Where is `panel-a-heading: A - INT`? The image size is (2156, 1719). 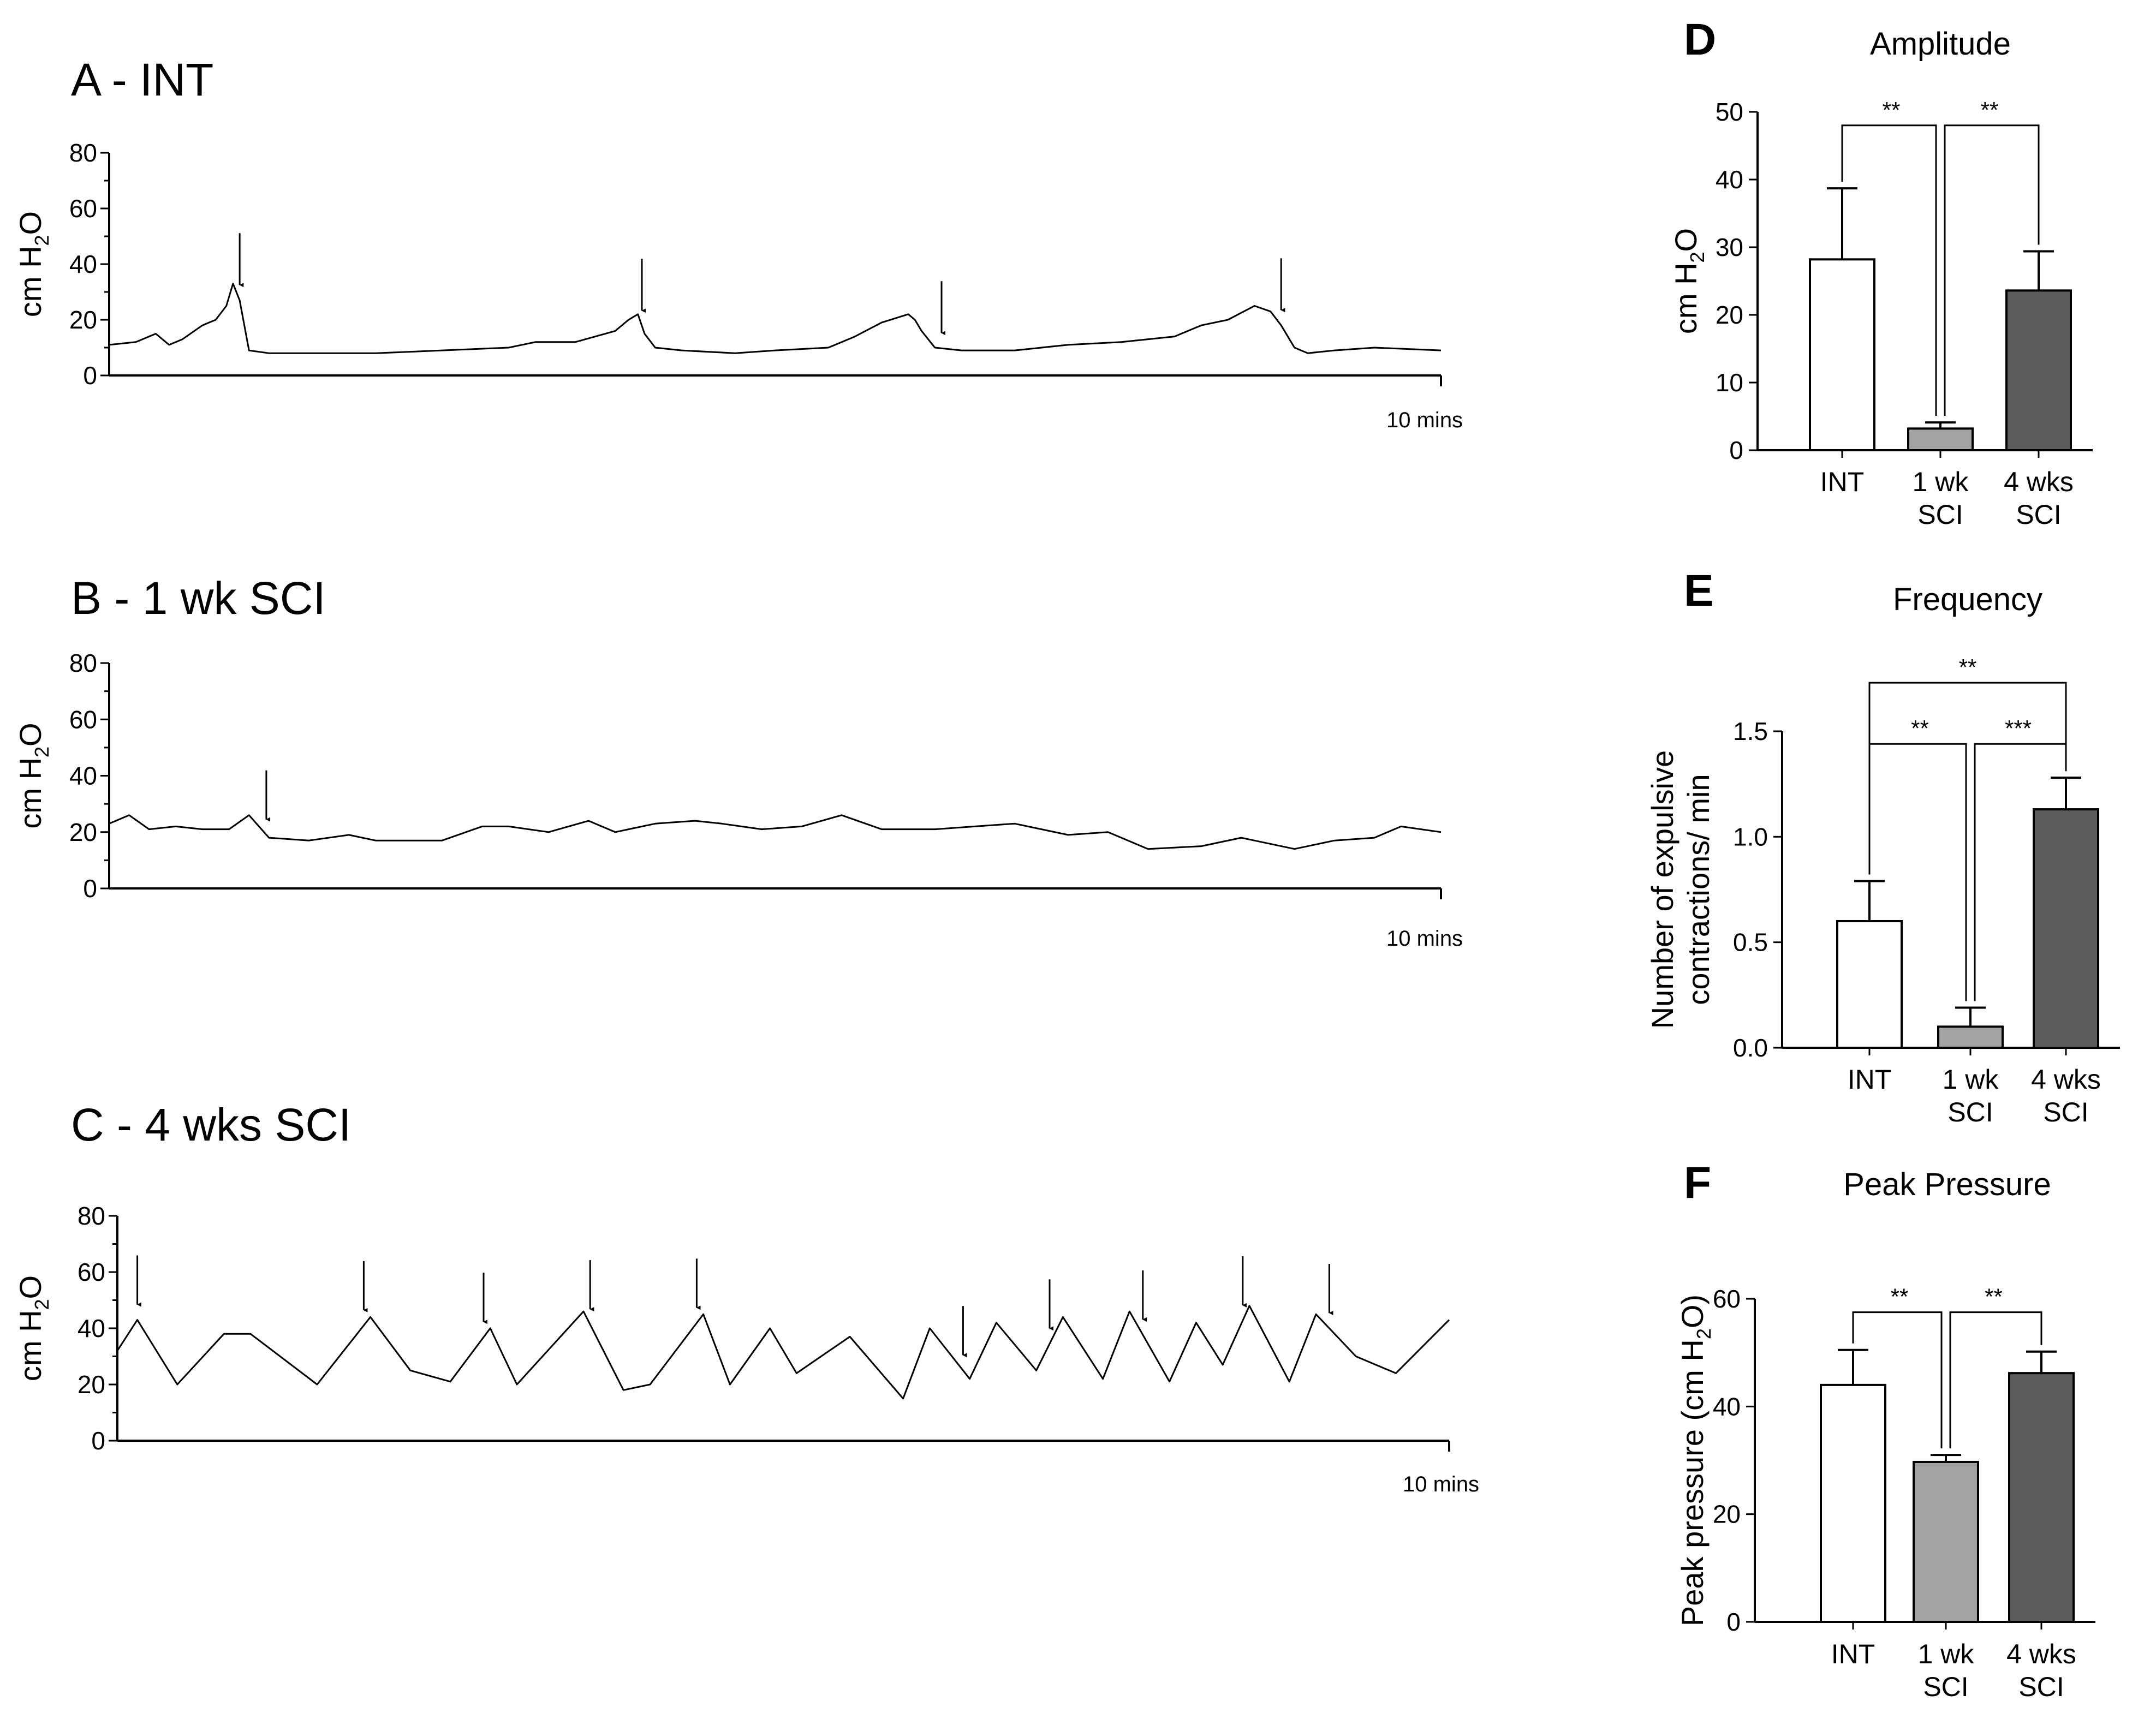 panel-a-heading: A - INT is located at coordinates (142, 79).